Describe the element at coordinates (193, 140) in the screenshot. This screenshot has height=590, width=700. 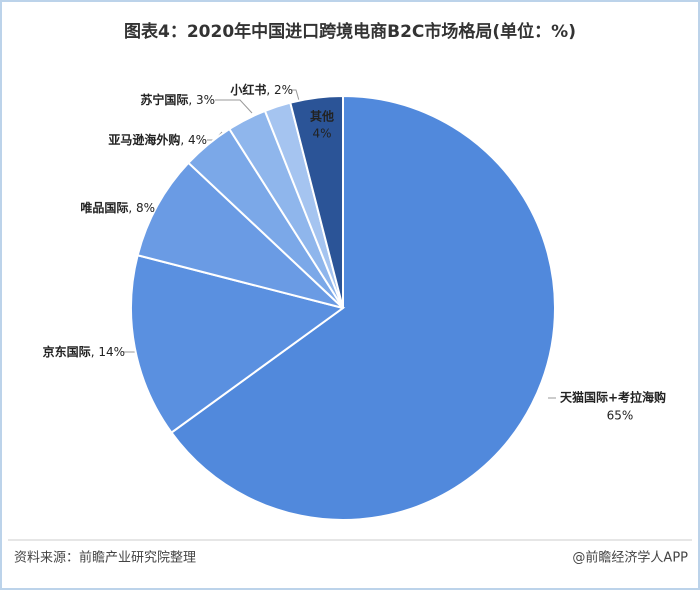
I see `value-label: , 4%` at that location.